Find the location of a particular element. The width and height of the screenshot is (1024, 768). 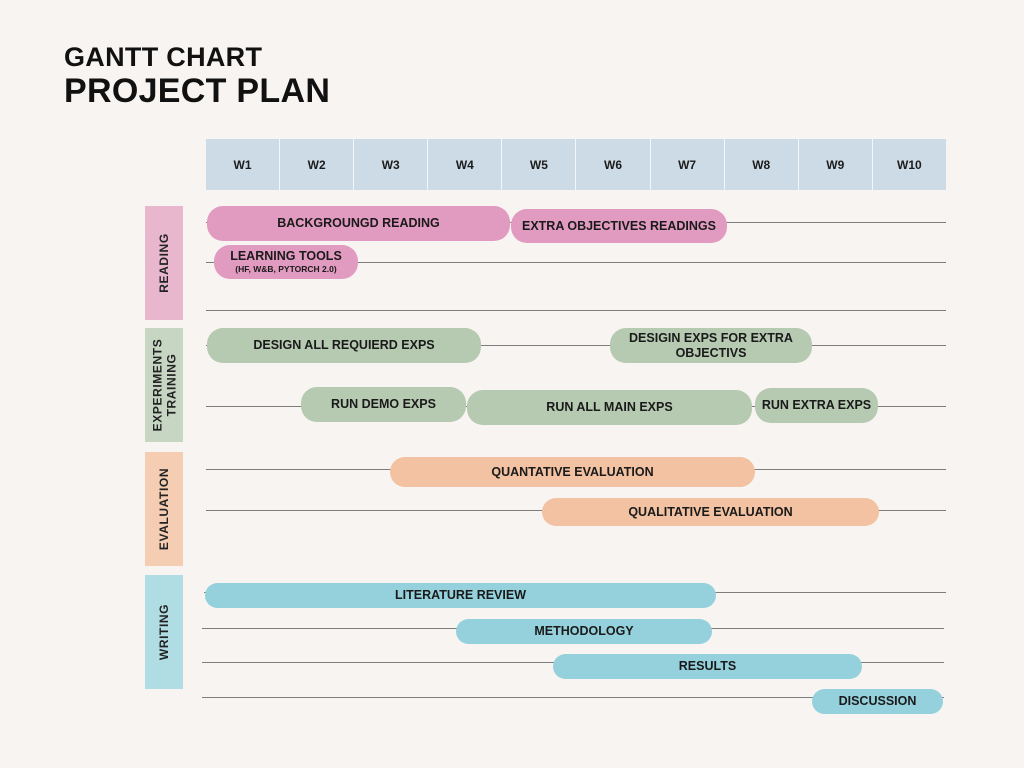

task-label: EXTRA OBJECTIVES READINGS is located at coordinates (618, 225).